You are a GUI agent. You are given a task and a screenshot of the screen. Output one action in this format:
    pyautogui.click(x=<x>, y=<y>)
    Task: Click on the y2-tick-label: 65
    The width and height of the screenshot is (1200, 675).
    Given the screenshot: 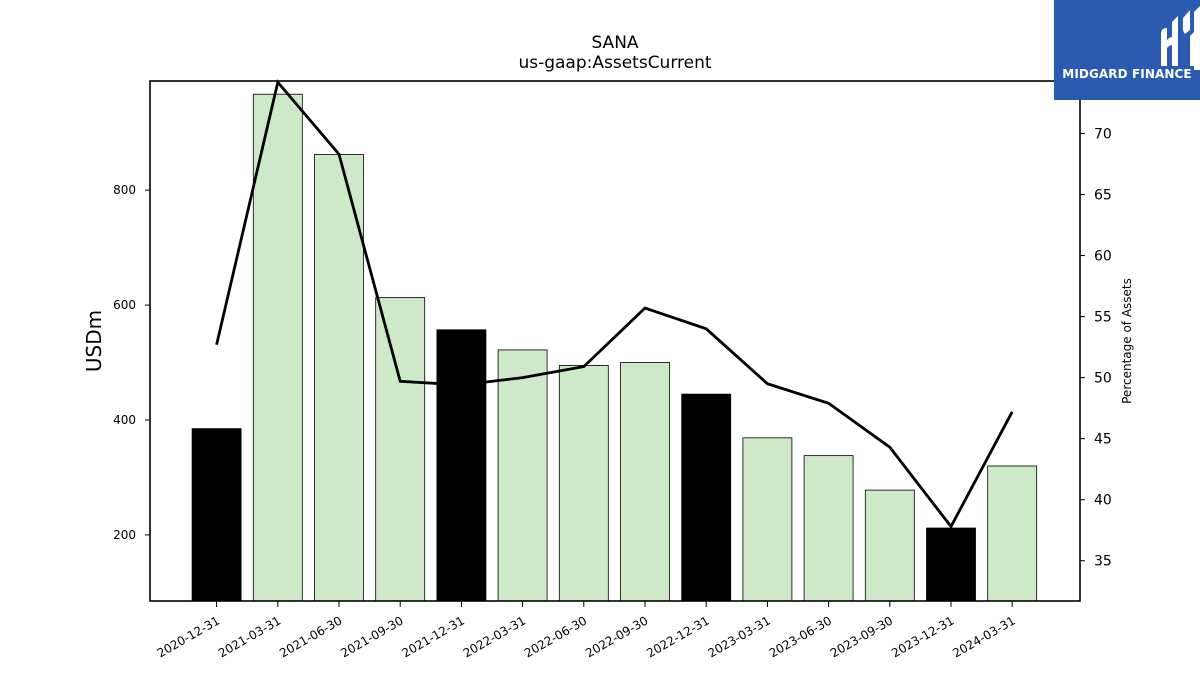 What is the action you would take?
    pyautogui.click(x=1103, y=196)
    